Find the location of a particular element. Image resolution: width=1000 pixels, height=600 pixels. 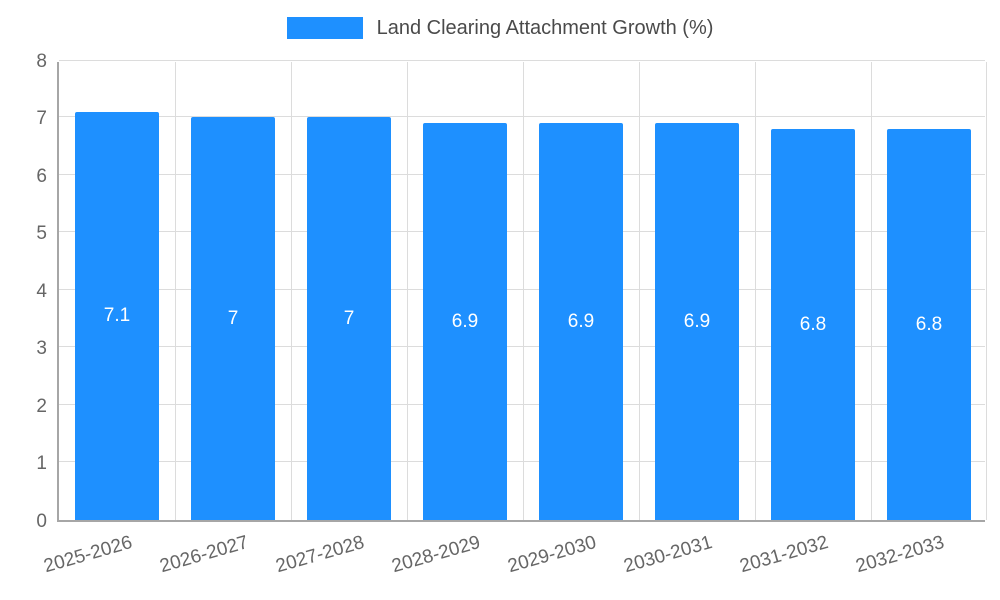

y-tick-label: 6 is located at coordinates (41, 176).